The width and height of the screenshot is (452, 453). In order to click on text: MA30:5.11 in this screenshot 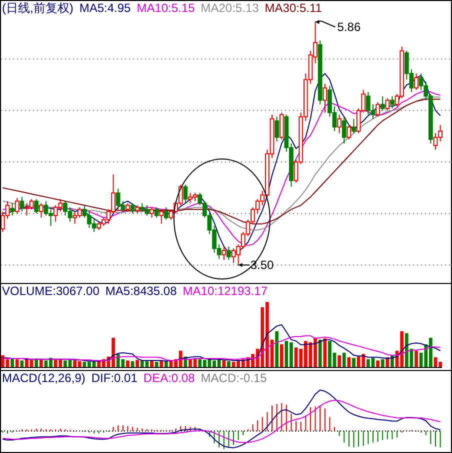, I will do `click(293, 8)`.